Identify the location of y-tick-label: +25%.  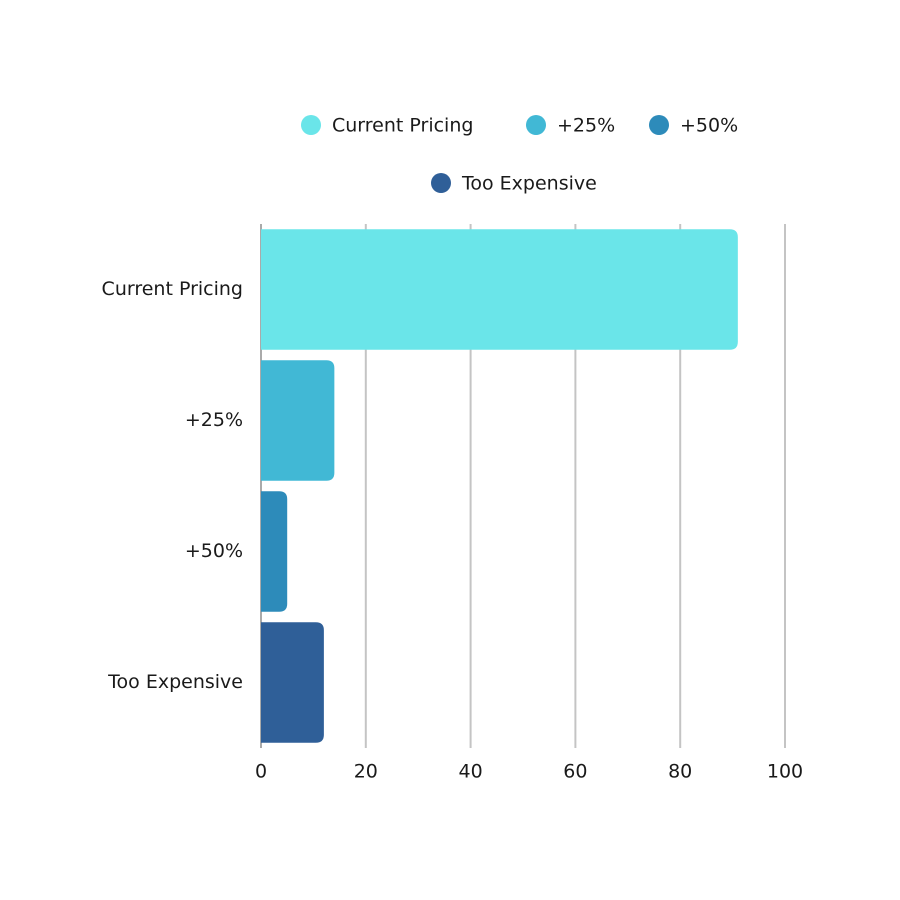
(214, 420).